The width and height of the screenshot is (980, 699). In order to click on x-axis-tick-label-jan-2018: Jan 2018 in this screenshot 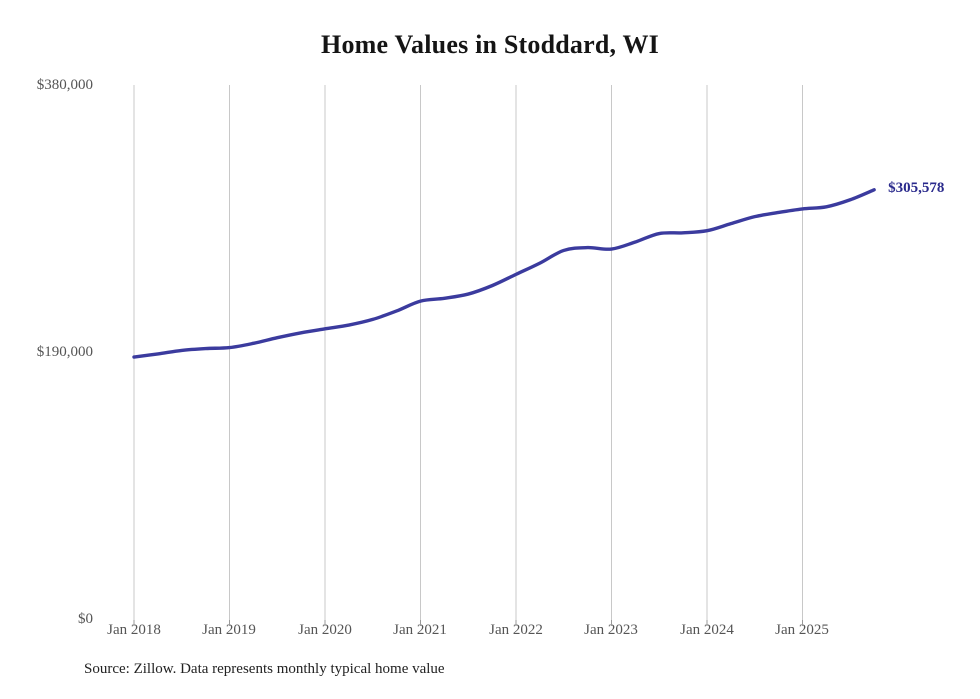, I will do `click(134, 630)`.